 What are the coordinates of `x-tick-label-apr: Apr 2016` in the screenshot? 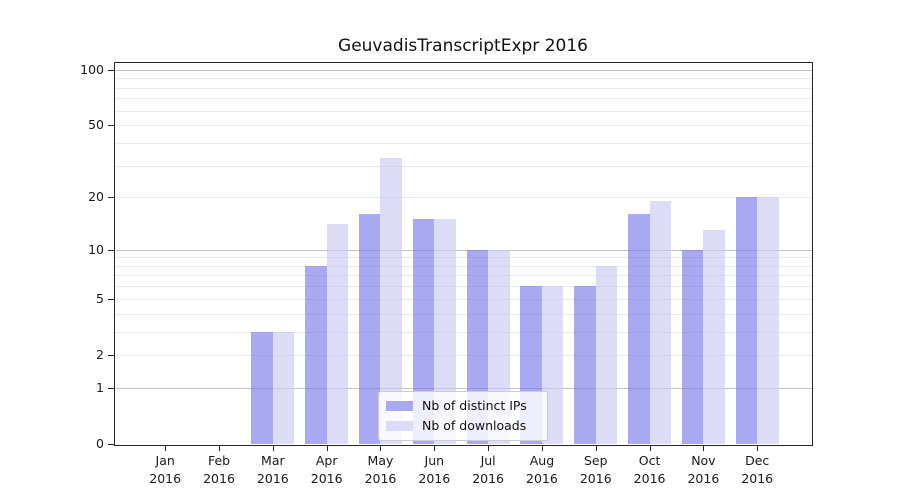 It's located at (326, 470).